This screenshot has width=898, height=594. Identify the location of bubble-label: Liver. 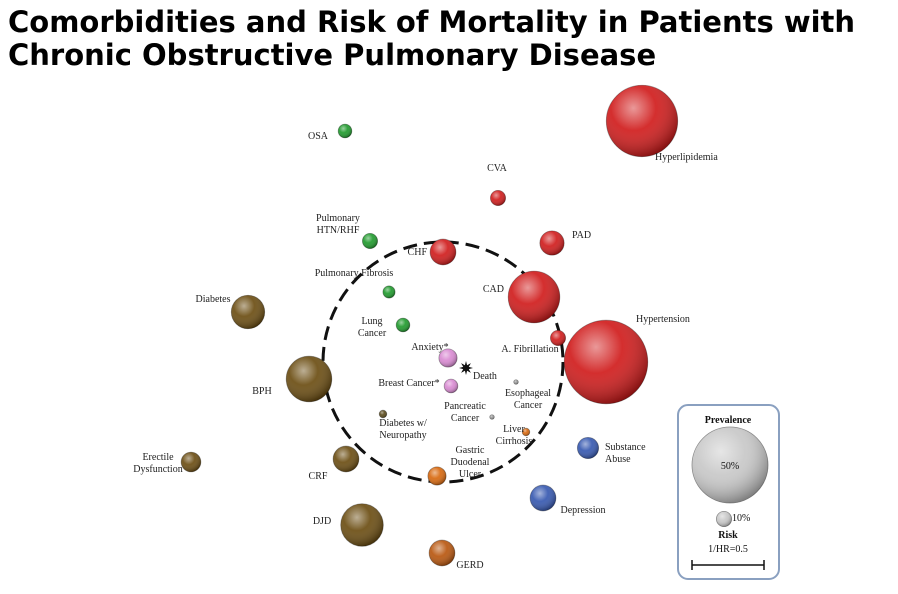
(514, 429).